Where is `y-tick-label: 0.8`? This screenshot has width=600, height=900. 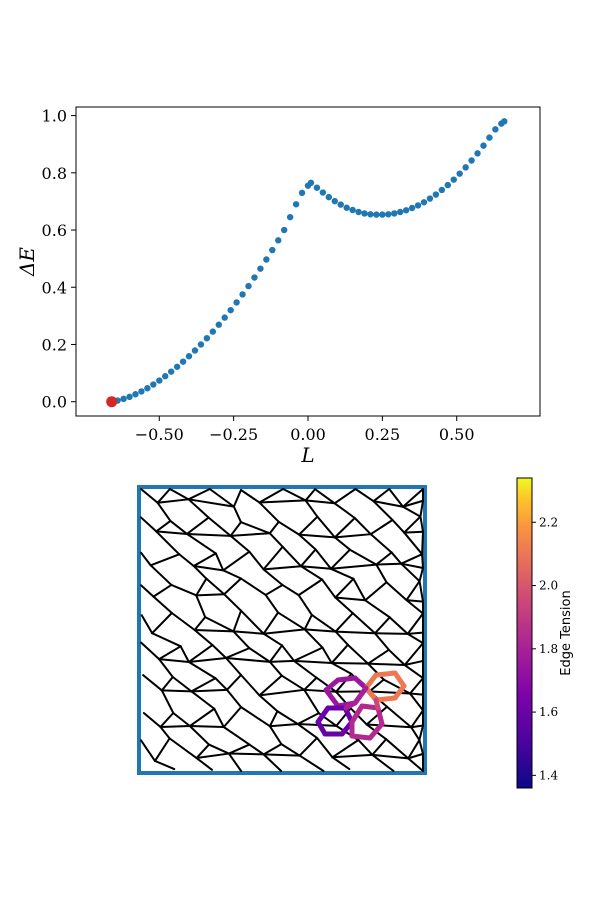
y-tick-label: 0.8 is located at coordinates (54, 173).